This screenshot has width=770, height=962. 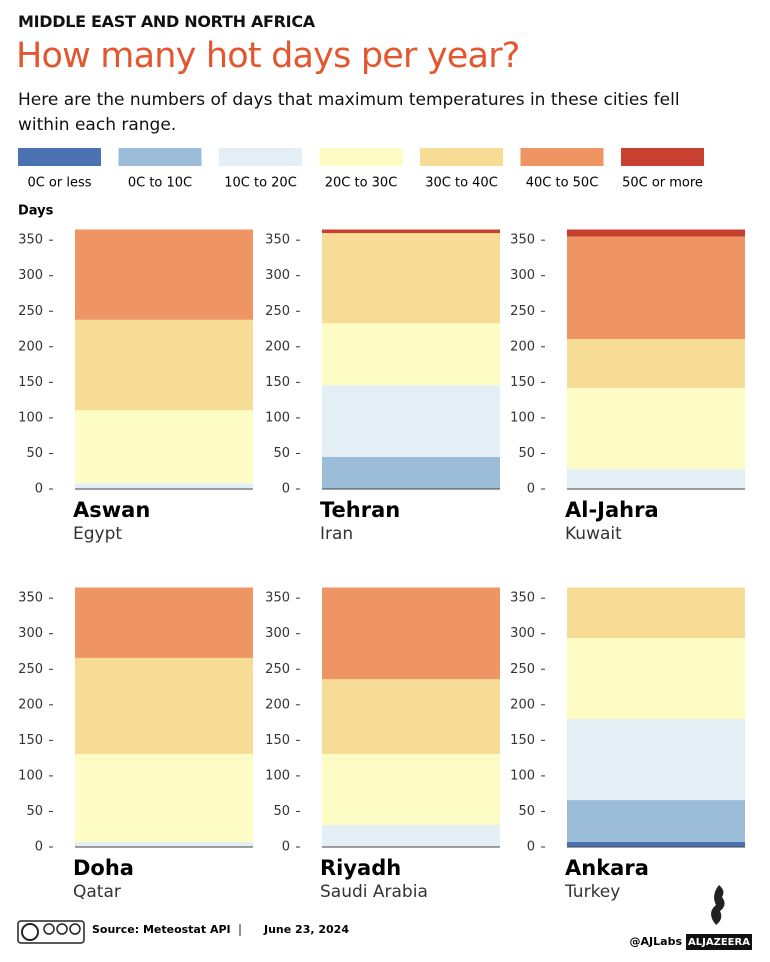 What do you see at coordinates (612, 510) in the screenshot?
I see `city-name: Al-Jahra` at bounding box center [612, 510].